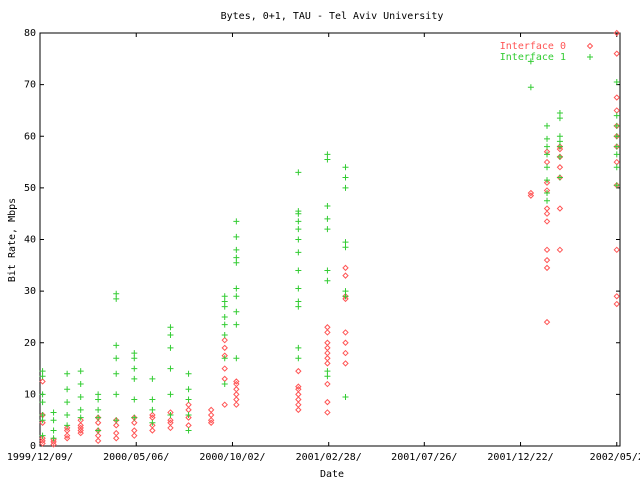  I want to click on legend-label: Interface 1, so click(533, 57).